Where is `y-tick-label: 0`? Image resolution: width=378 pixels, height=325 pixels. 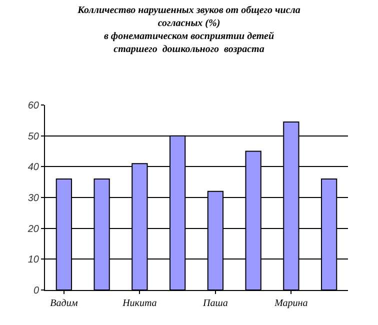 y-tick-label: 0 is located at coordinates (36, 291).